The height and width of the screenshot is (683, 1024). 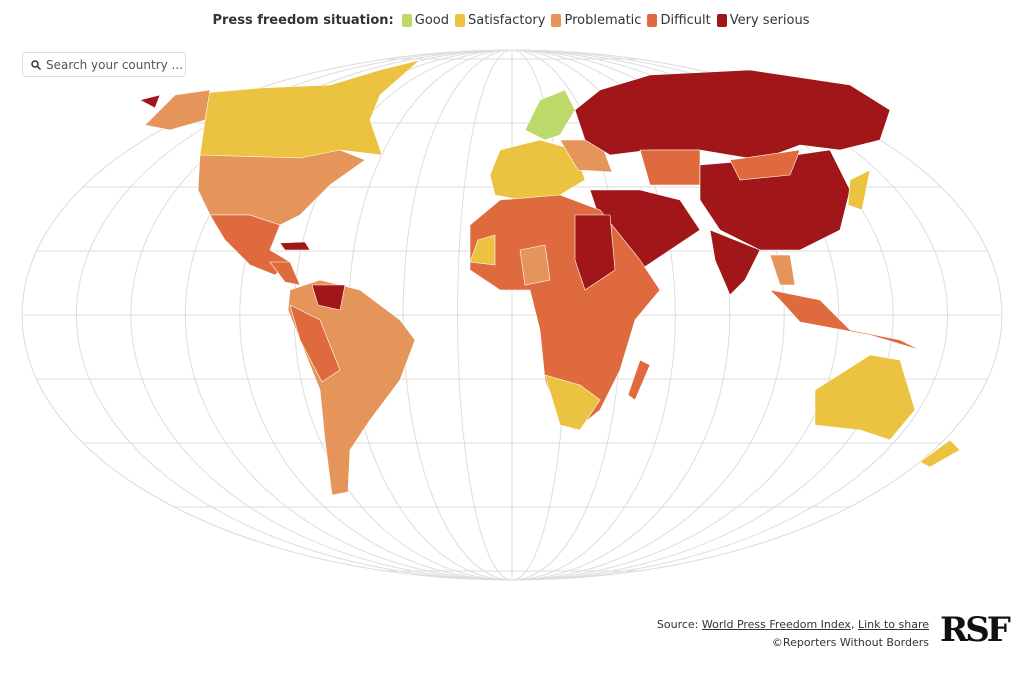 What do you see at coordinates (975, 630) in the screenshot?
I see `logo: RSF` at bounding box center [975, 630].